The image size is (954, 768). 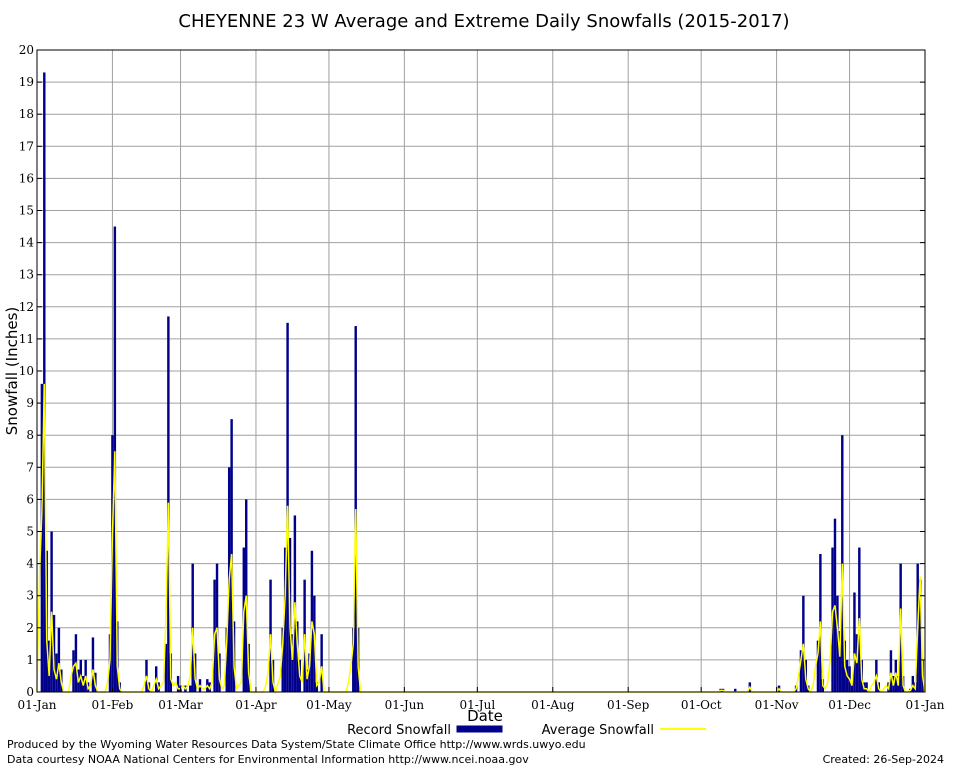 What do you see at coordinates (12, 371) in the screenshot?
I see `y-axis-label: Snowfall (Inches)` at bounding box center [12, 371].